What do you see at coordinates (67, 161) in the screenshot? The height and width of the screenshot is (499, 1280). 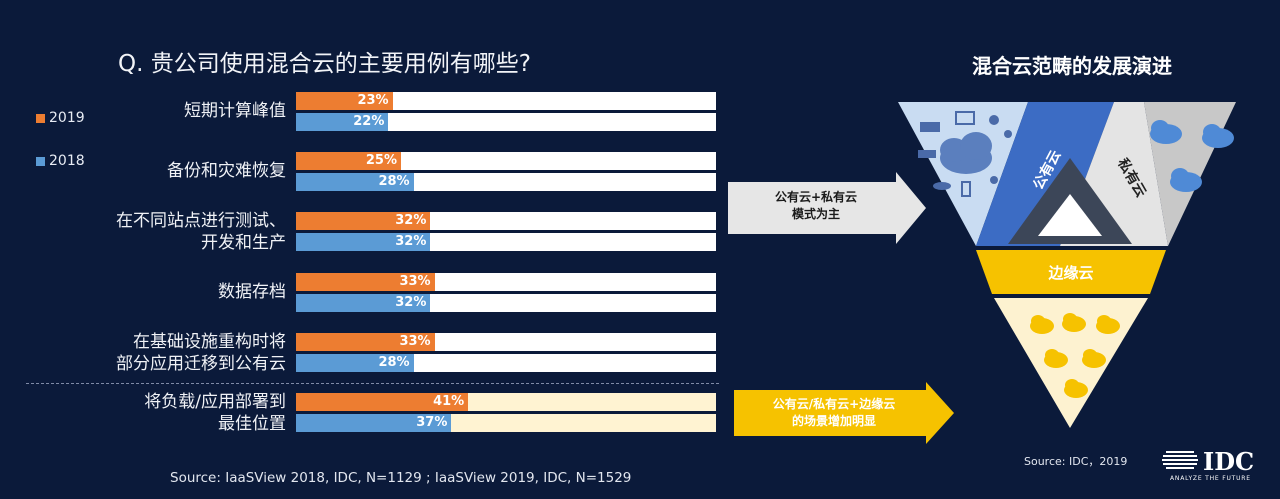 I see `legend-label-2018: 2018` at bounding box center [67, 161].